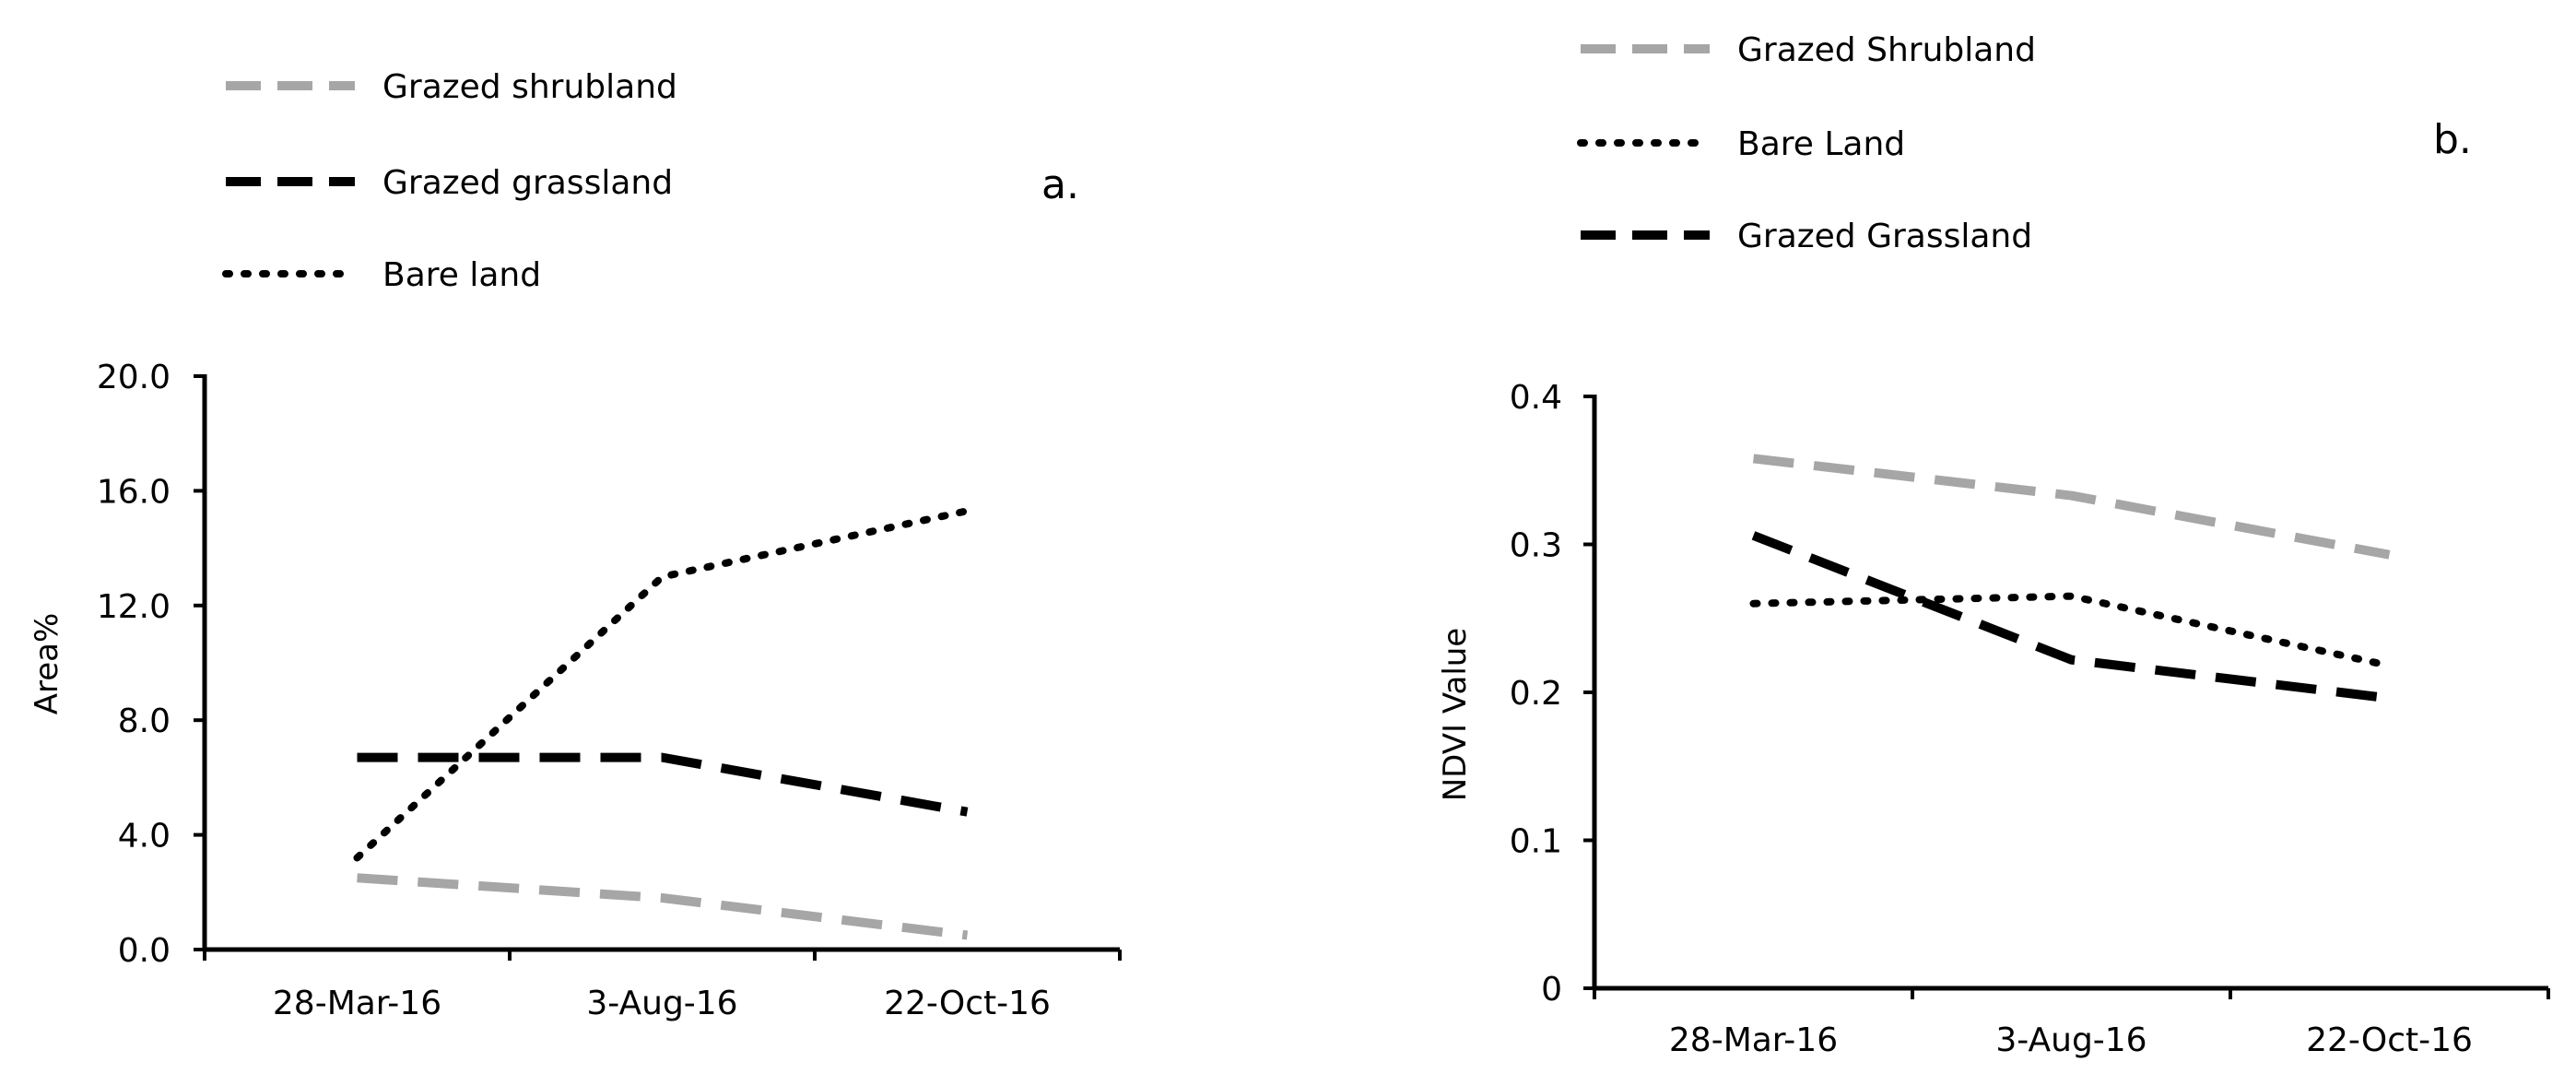 Image resolution: width=2576 pixels, height=1074 pixels. I want to click on chart-a-x-tick-label: 22-Oct-16, so click(968, 1004).